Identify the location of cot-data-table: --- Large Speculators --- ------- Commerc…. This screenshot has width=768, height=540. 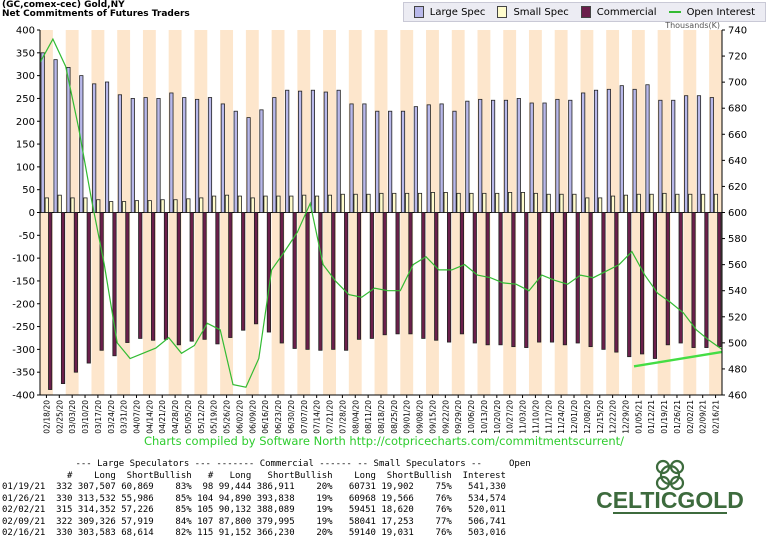
(266, 499).